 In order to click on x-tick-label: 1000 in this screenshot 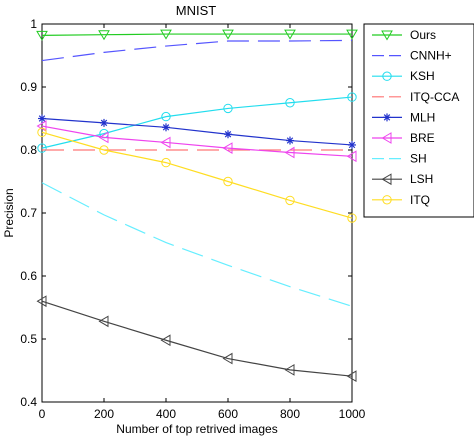, I will do `click(352, 414)`.